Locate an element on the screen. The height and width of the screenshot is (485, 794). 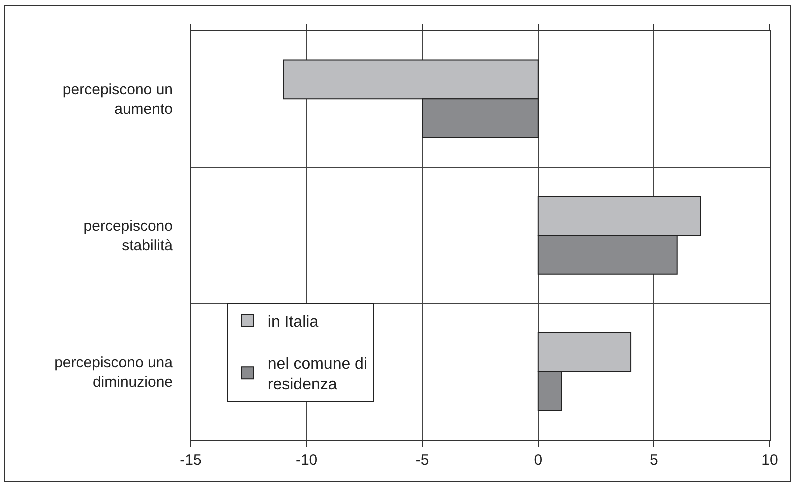
legend-label: nel comune di residenza is located at coordinates (318, 375).